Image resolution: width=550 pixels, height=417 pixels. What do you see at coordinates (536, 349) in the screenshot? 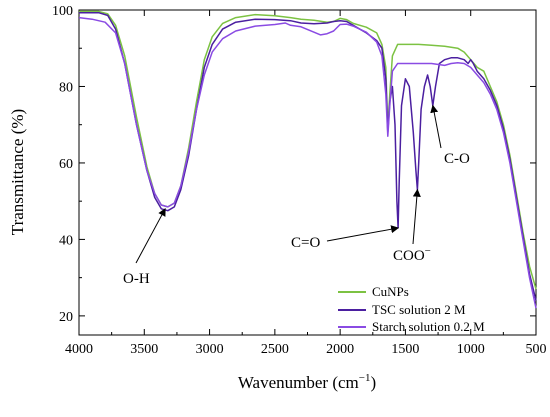
I see `x-tick-label: 500` at bounding box center [536, 349].